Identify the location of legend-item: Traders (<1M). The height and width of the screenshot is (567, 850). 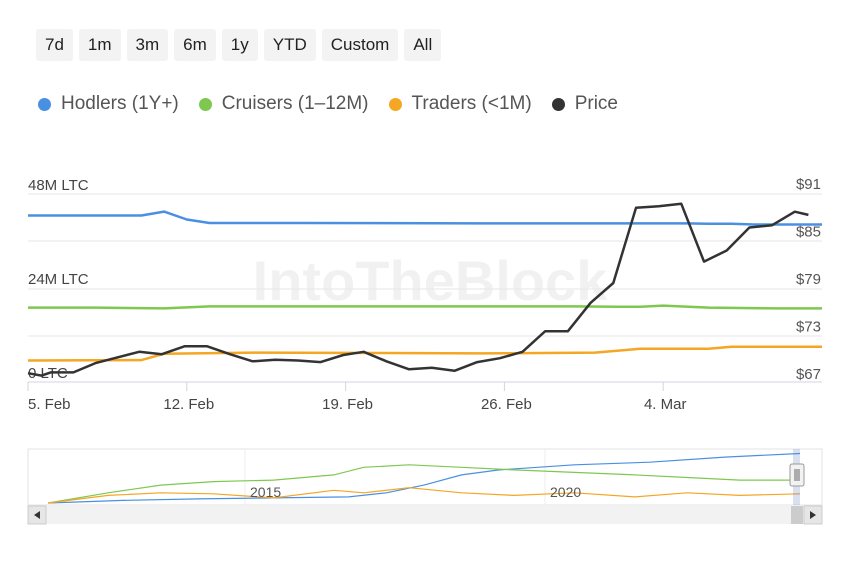
(460, 104).